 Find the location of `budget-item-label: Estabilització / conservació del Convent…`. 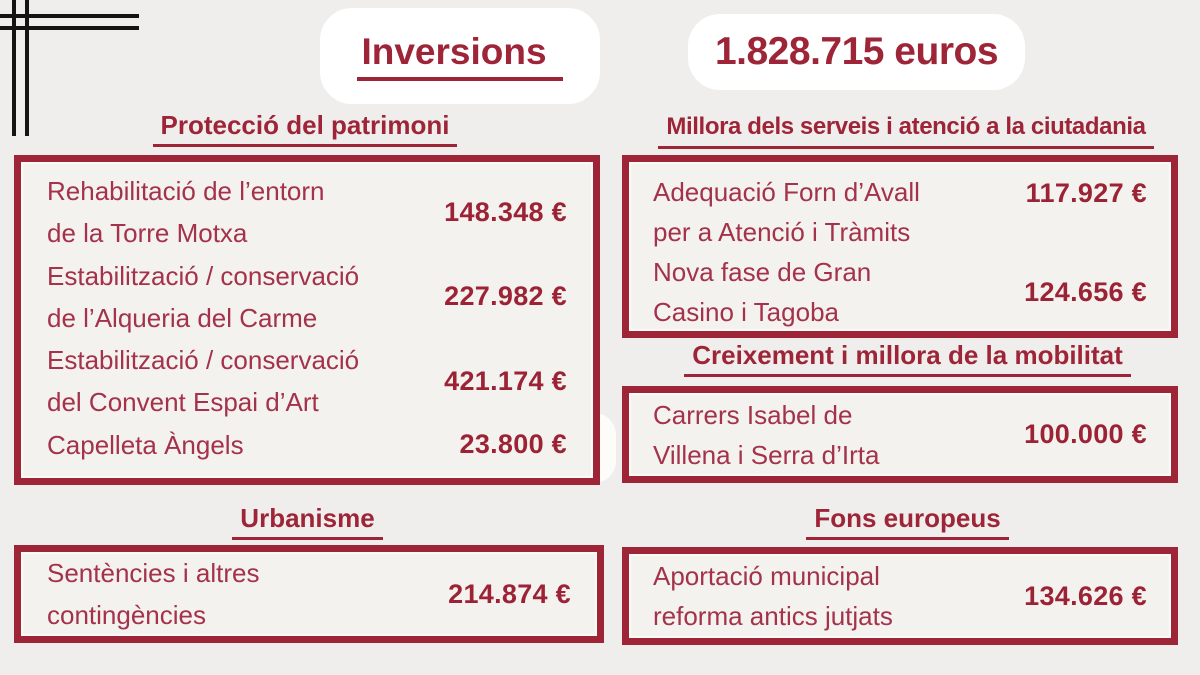

budget-item-label: Estabilització / conservació del Convent… is located at coordinates (203, 381).